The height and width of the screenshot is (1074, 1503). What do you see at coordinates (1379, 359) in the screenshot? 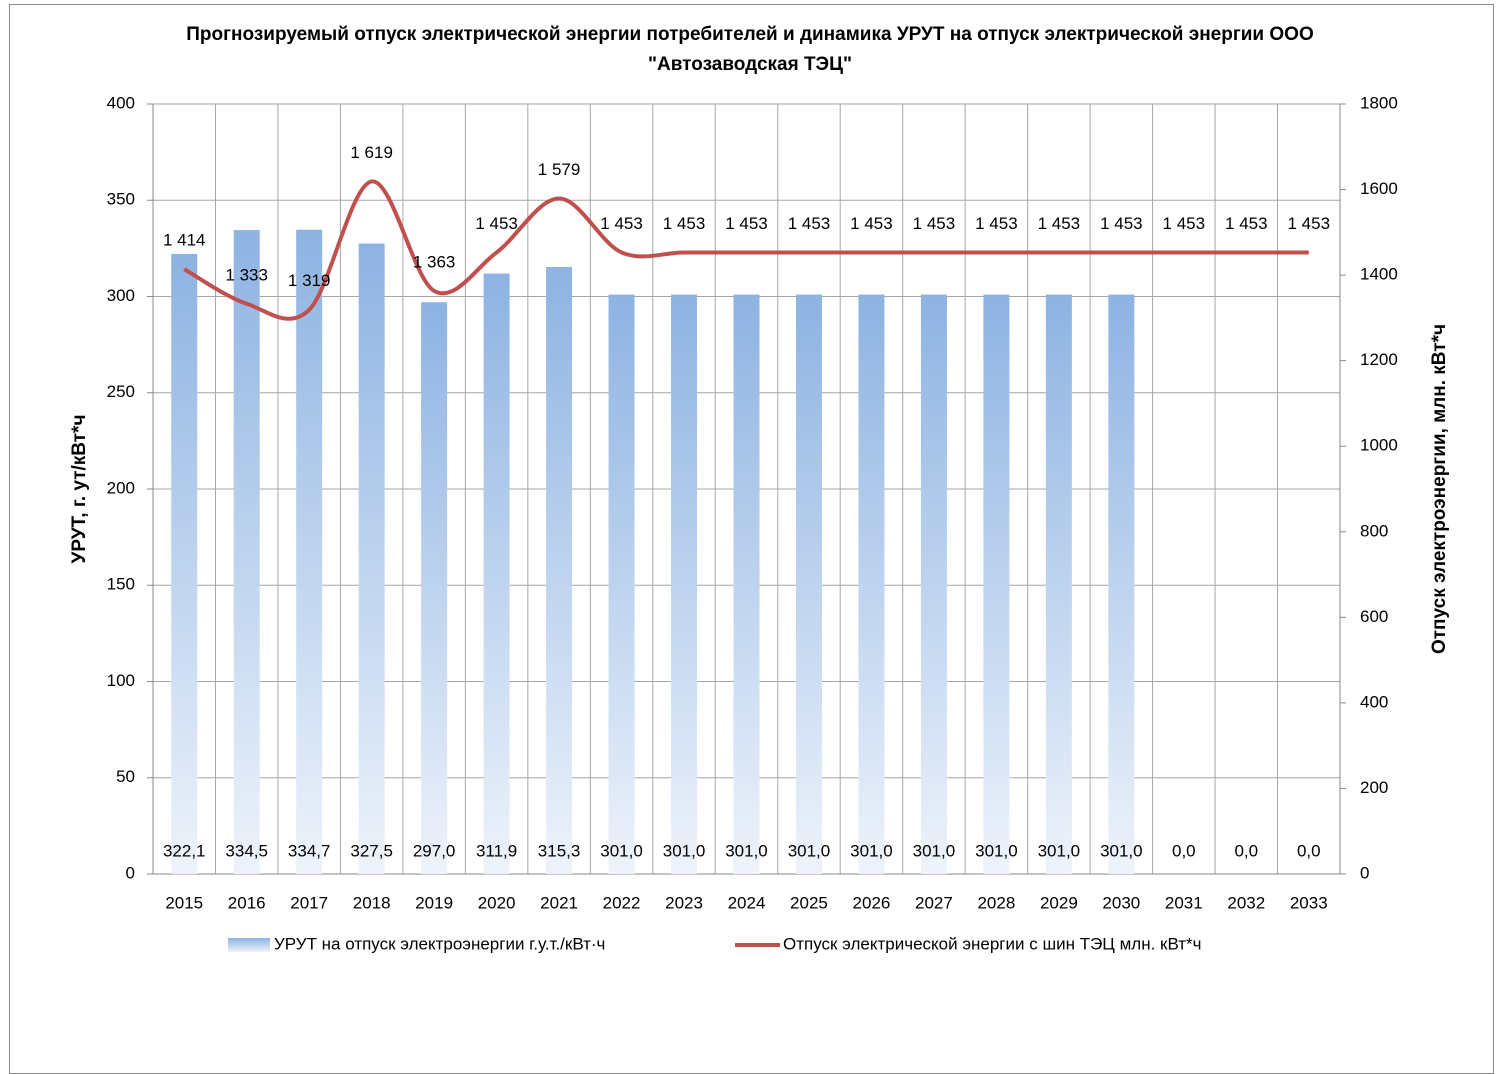
I see `y2-tick-label: 1200` at bounding box center [1379, 359].